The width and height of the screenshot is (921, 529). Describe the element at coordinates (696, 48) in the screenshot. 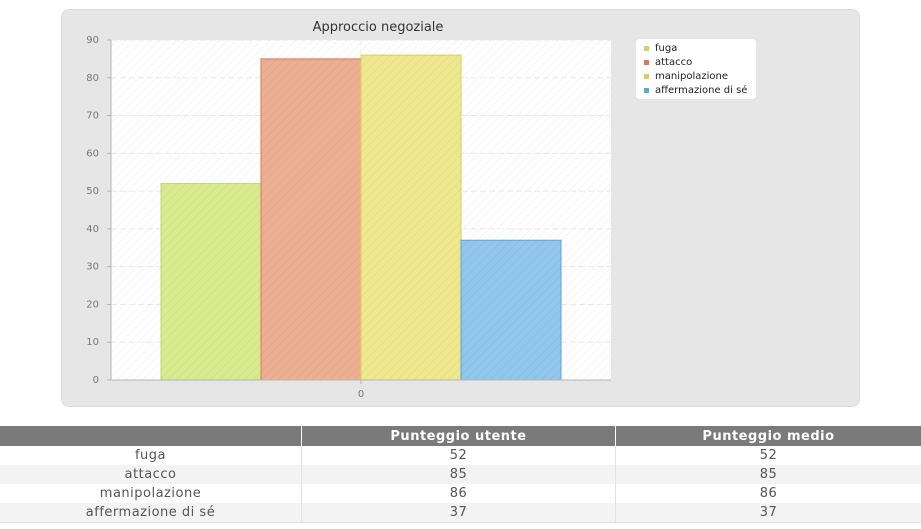

I see `legend-item: fuga` at that location.